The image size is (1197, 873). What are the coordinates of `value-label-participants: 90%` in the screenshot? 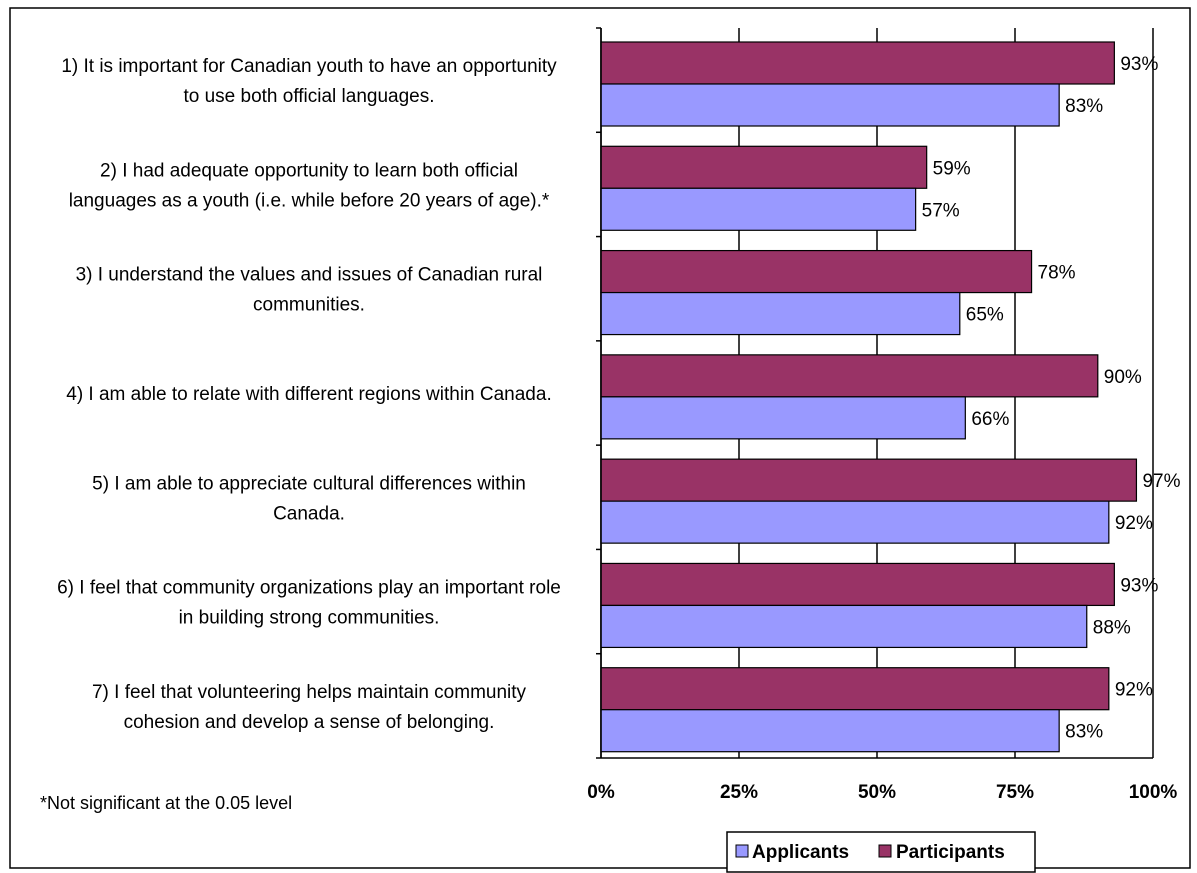 It's located at (1123, 377).